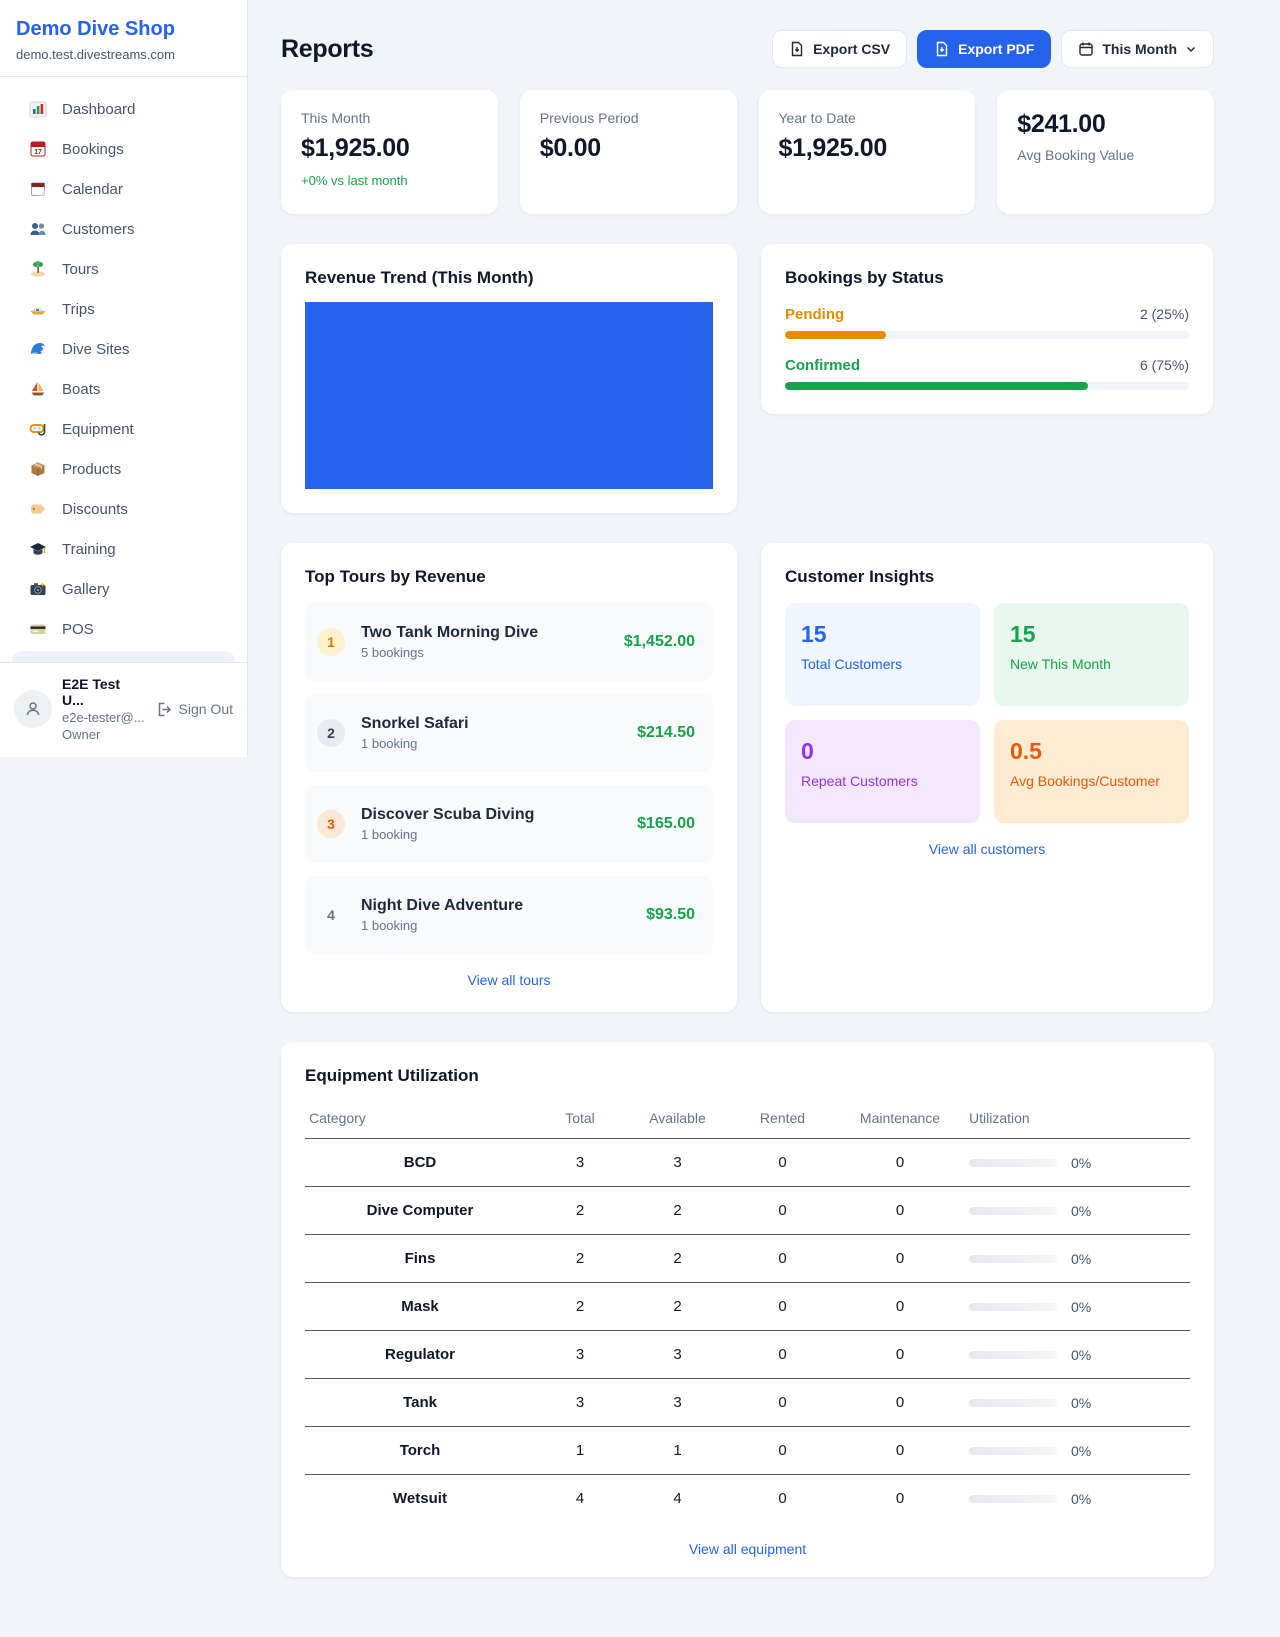  I want to click on tour-revenue: $93.50, so click(670, 914).